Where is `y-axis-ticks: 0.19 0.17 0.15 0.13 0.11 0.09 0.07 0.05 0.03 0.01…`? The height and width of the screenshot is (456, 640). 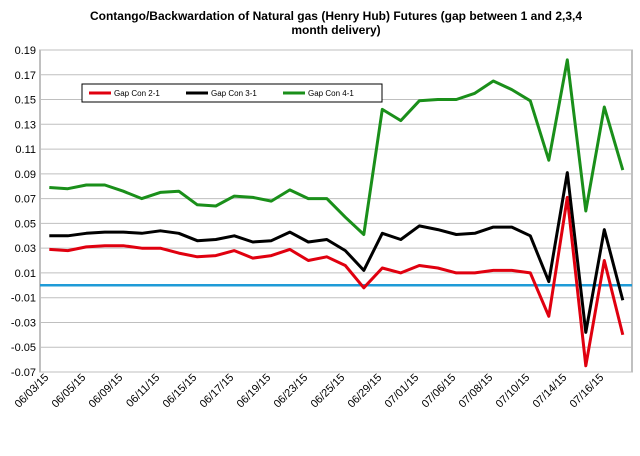
y-axis-ticks: 0.19 0.17 0.15 0.13 0.11 0.09 0.07 0.05 0.03 0.01… is located at coordinates (23, 212).